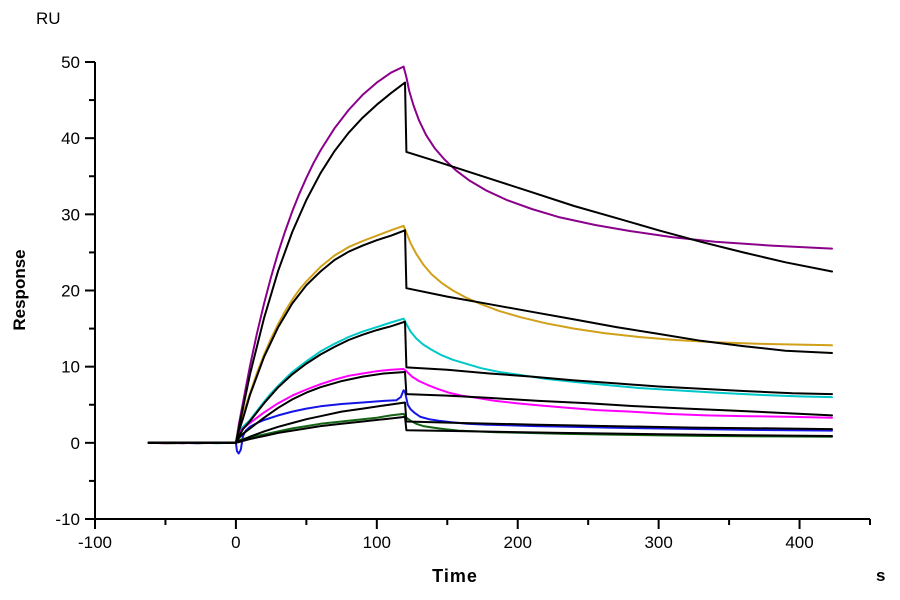 This screenshot has width=900, height=600. I want to click on y-tick-label: 50, so click(70, 62).